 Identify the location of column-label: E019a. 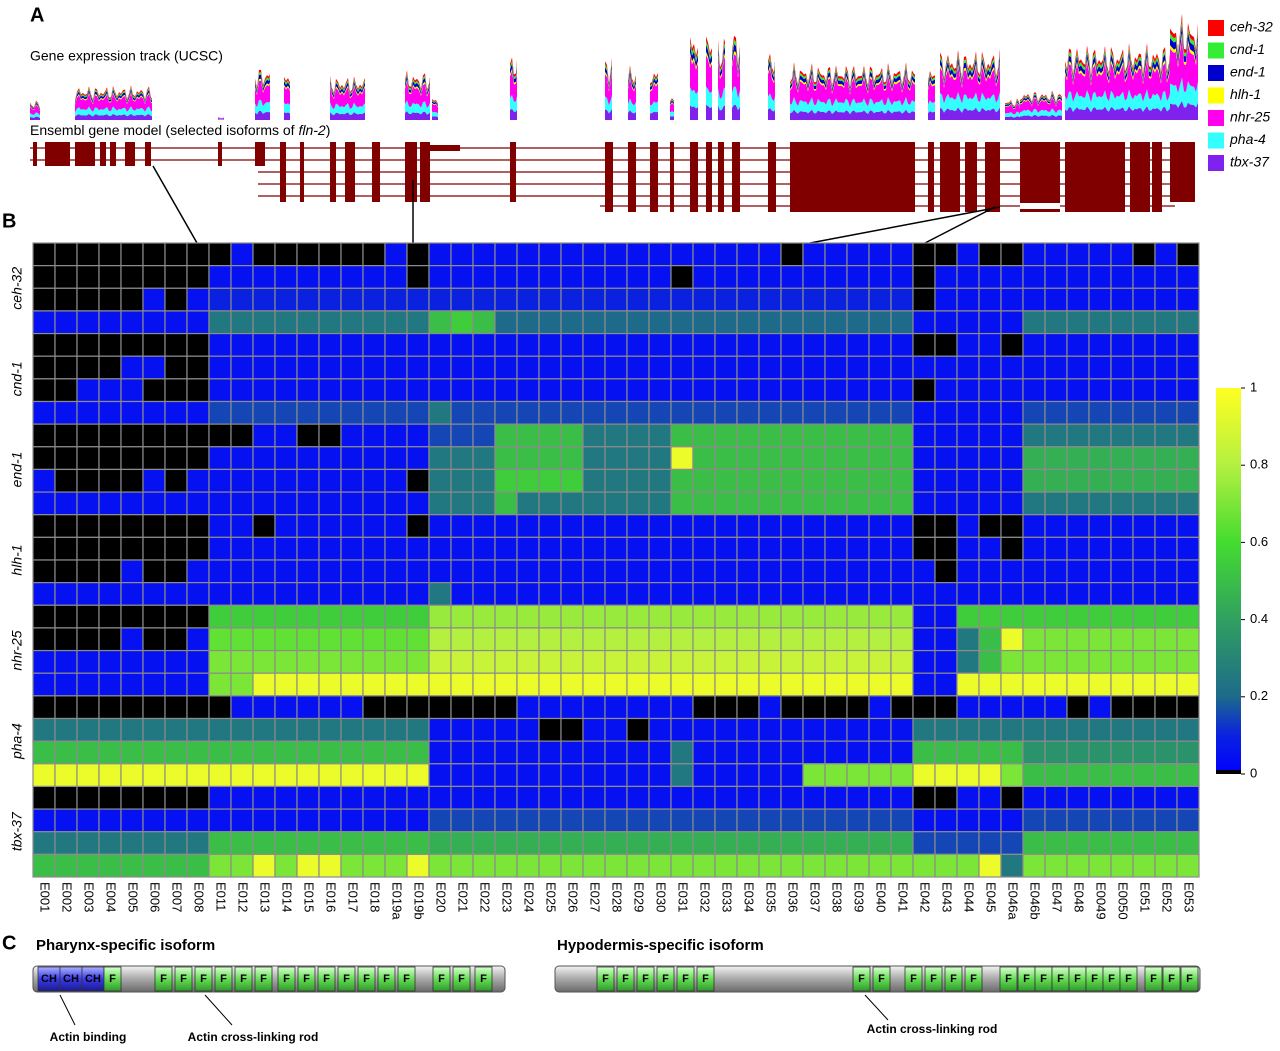
(397, 901).